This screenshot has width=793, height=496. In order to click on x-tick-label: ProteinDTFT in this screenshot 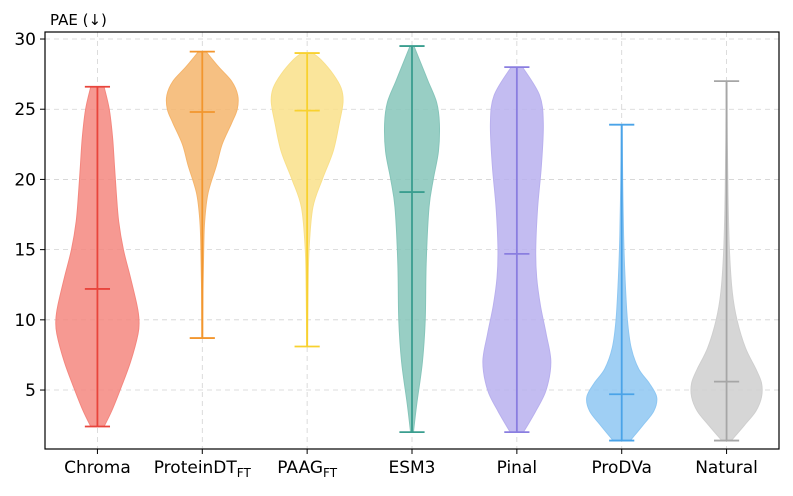, I will do `click(203, 469)`.